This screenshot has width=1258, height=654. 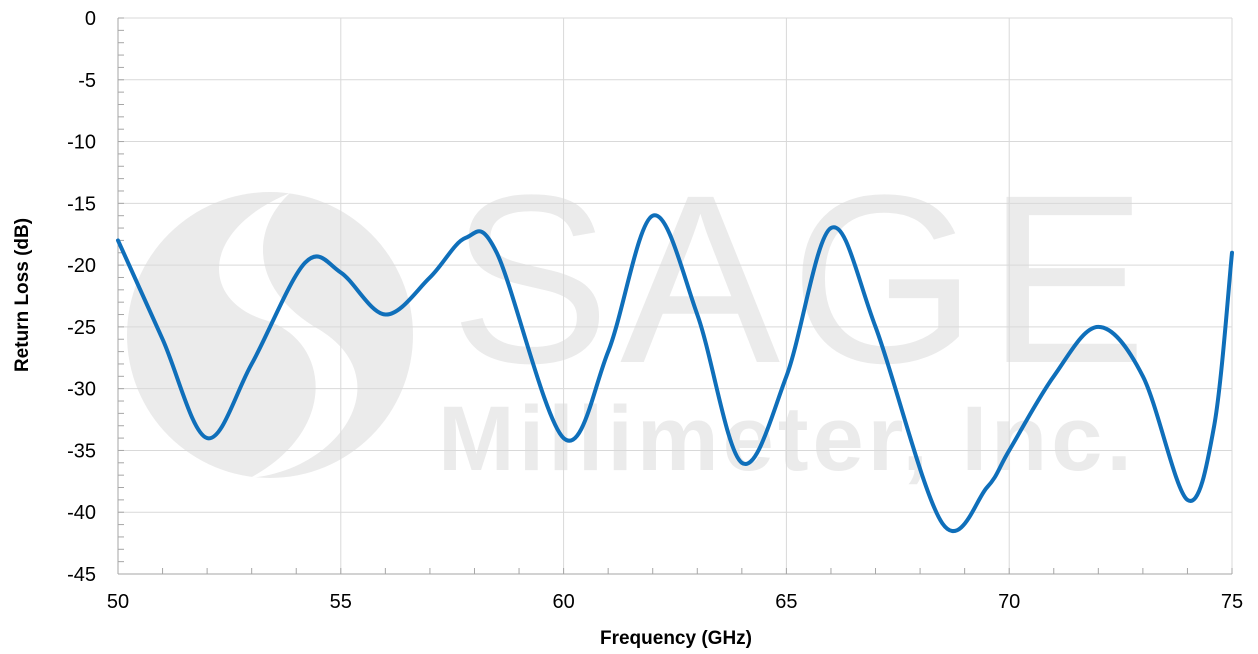 What do you see at coordinates (90, 19) in the screenshot?
I see `y-tick-label: 0` at bounding box center [90, 19].